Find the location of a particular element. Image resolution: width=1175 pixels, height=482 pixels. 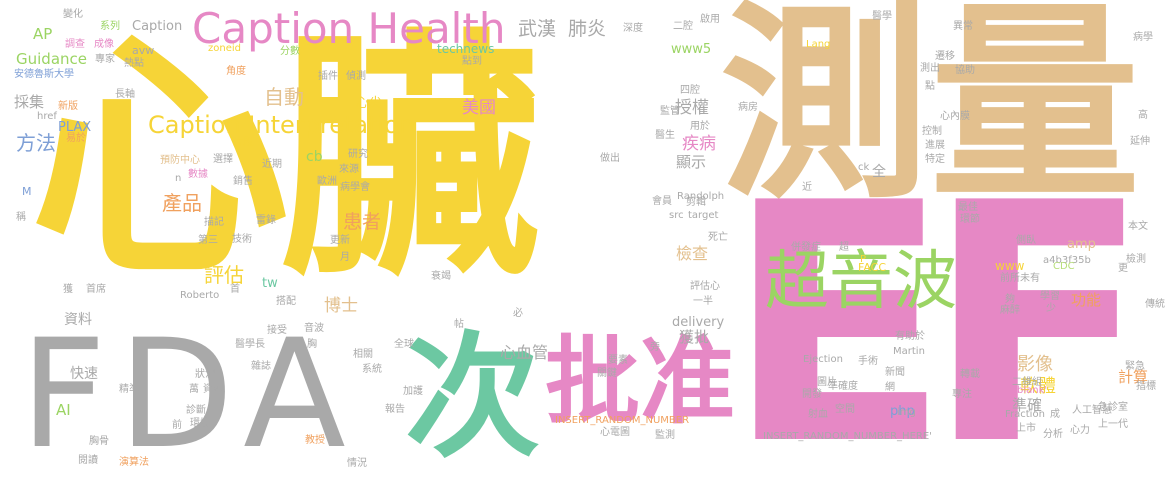

word-fenxi: 分析 is located at coordinates (1053, 434).